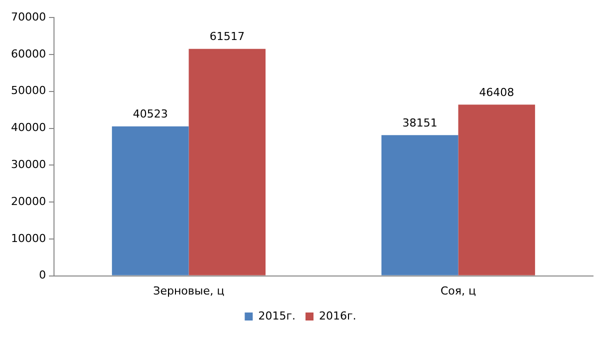 The width and height of the screenshot is (605, 340). Describe the element at coordinates (150, 114) in the screenshot. I see `data-label: 40523` at that location.